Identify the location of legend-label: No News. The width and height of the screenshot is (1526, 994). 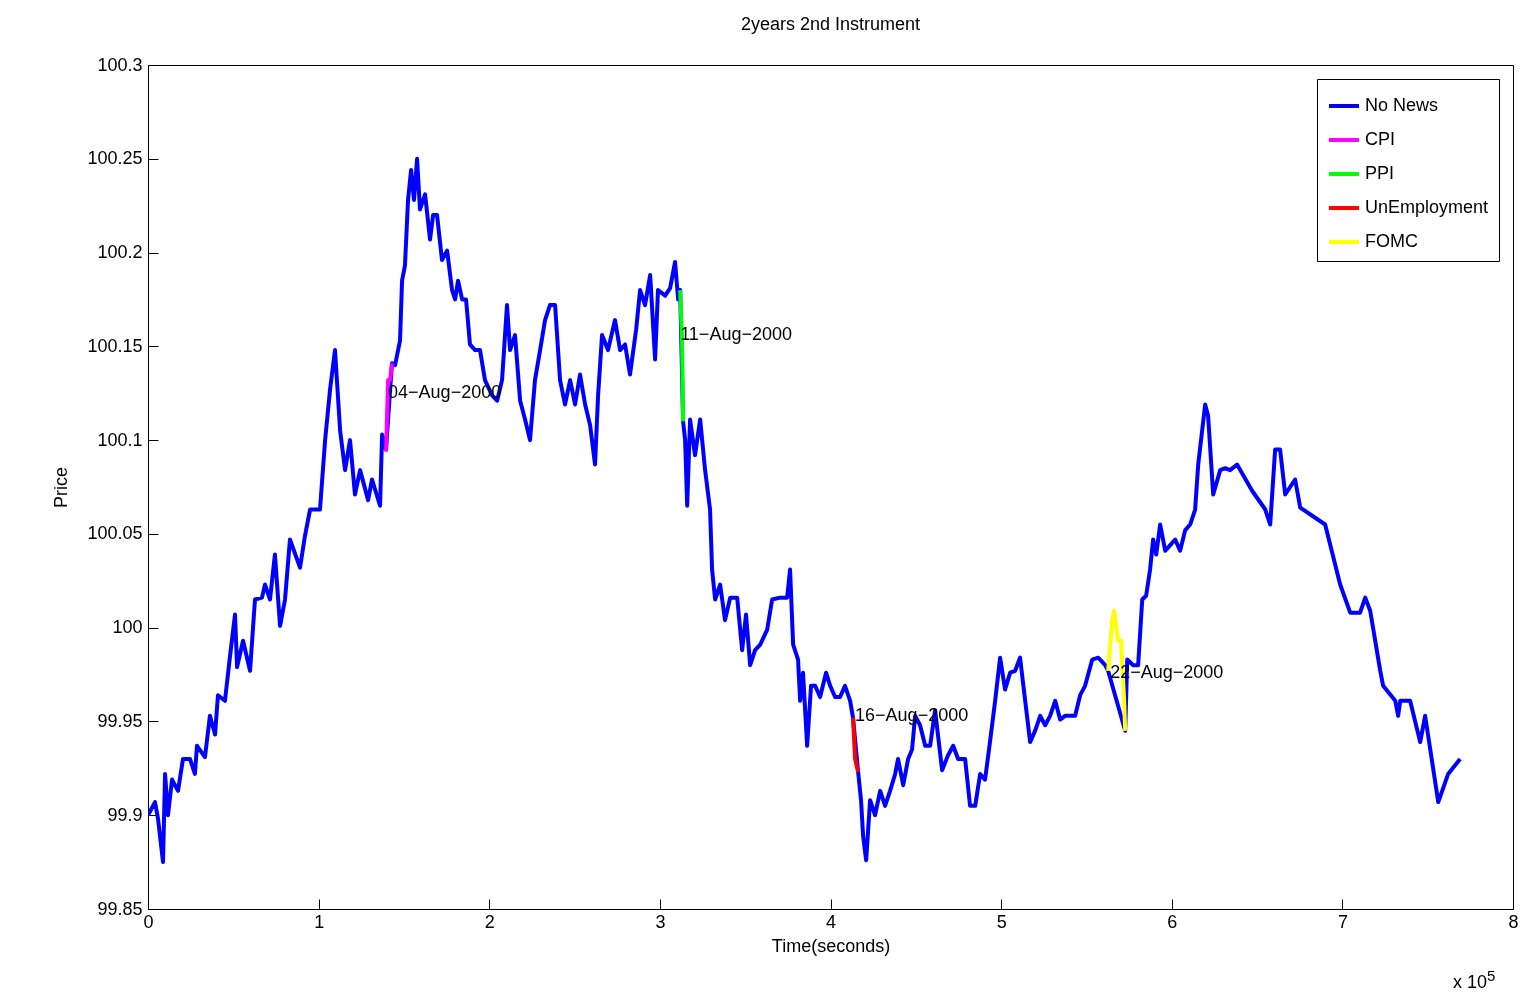
(1402, 105).